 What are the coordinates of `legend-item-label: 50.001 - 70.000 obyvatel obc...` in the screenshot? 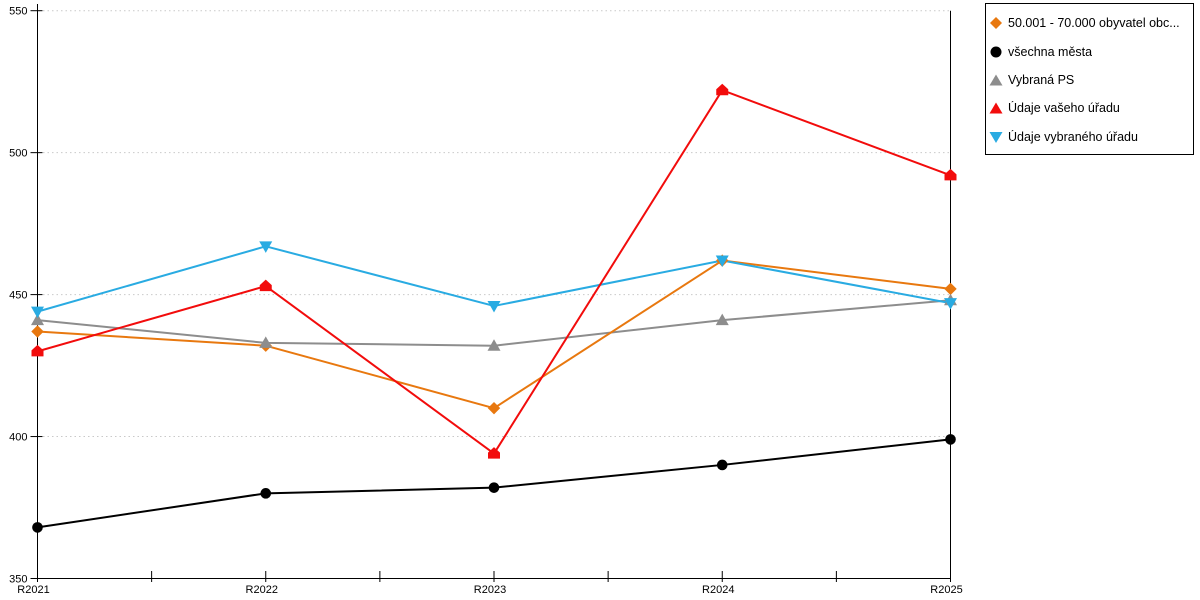 It's located at (1094, 23).